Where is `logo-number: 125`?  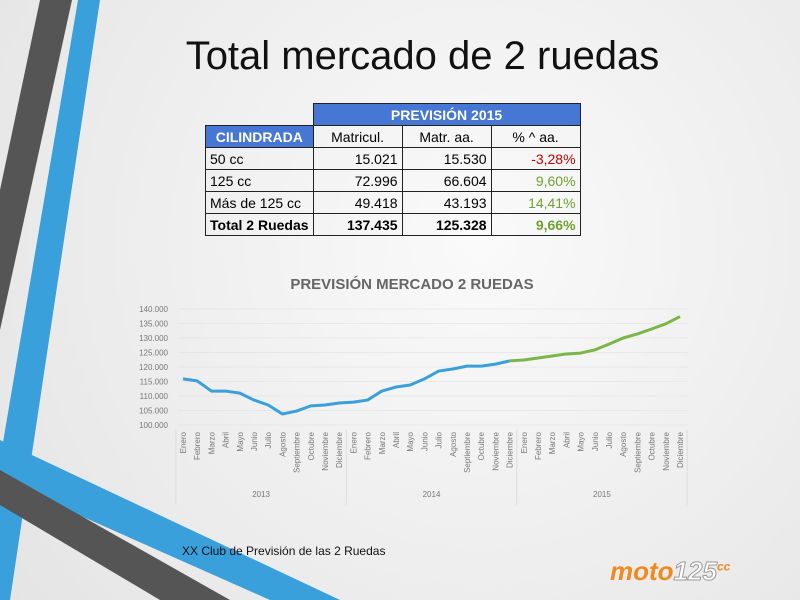 logo-number: 125 is located at coordinates (695, 571).